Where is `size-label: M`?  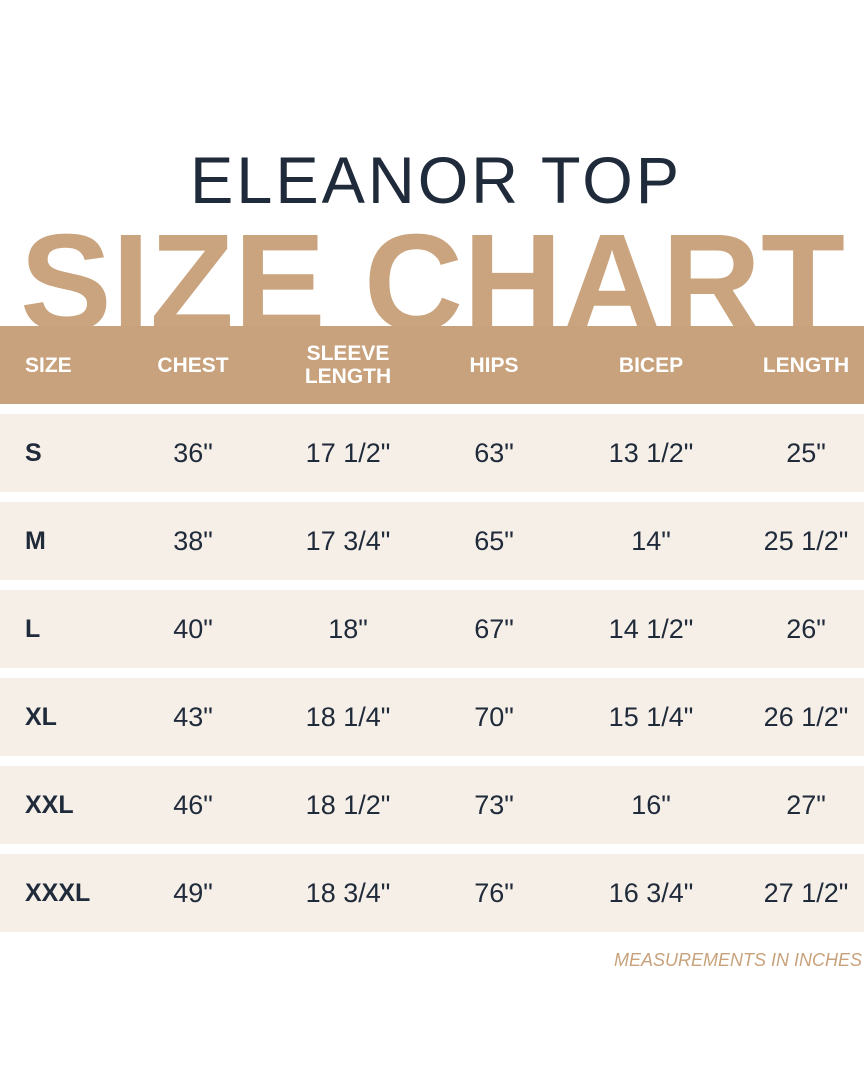
size-label: M is located at coordinates (35, 540).